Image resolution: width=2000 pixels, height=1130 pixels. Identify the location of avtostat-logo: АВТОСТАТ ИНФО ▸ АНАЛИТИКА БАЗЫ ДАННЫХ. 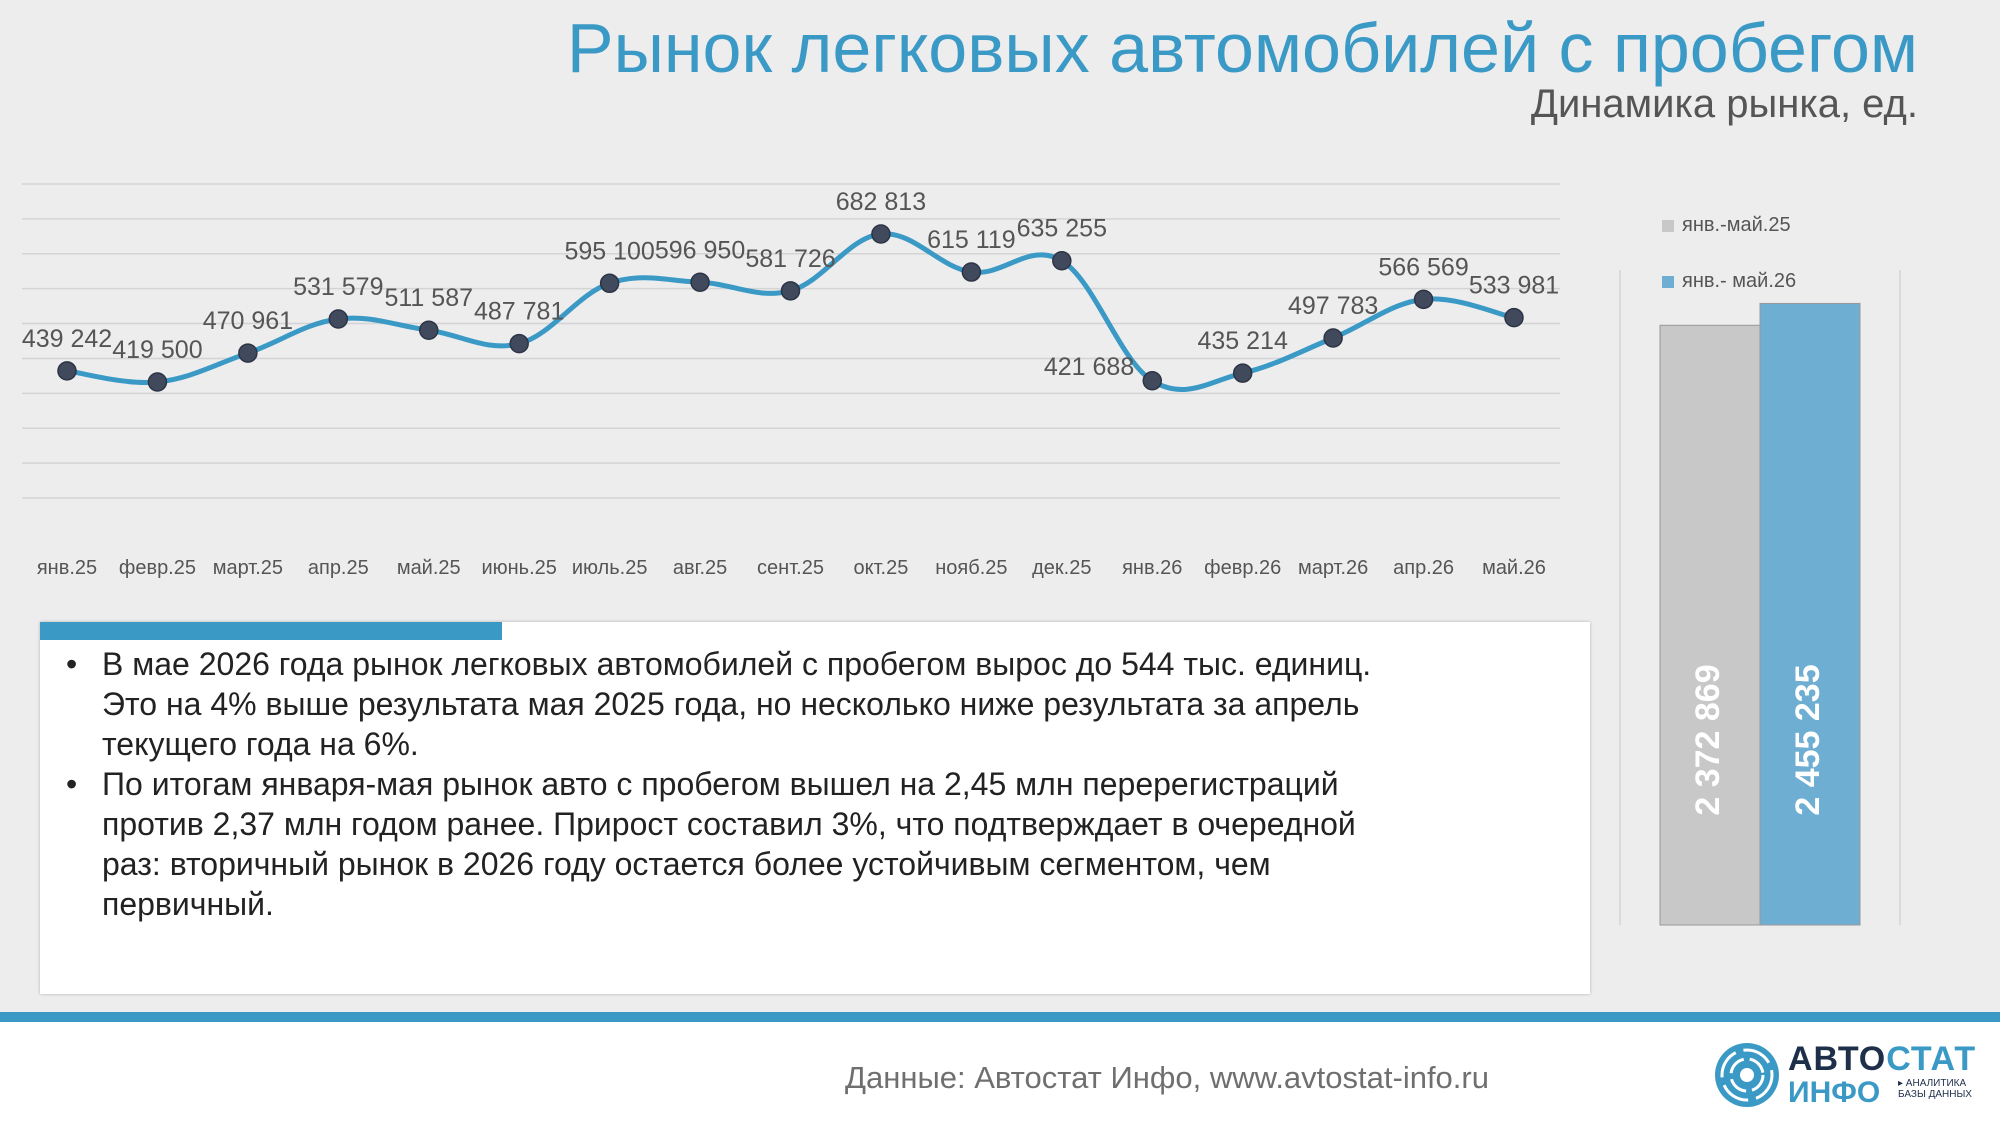
(1852, 1075).